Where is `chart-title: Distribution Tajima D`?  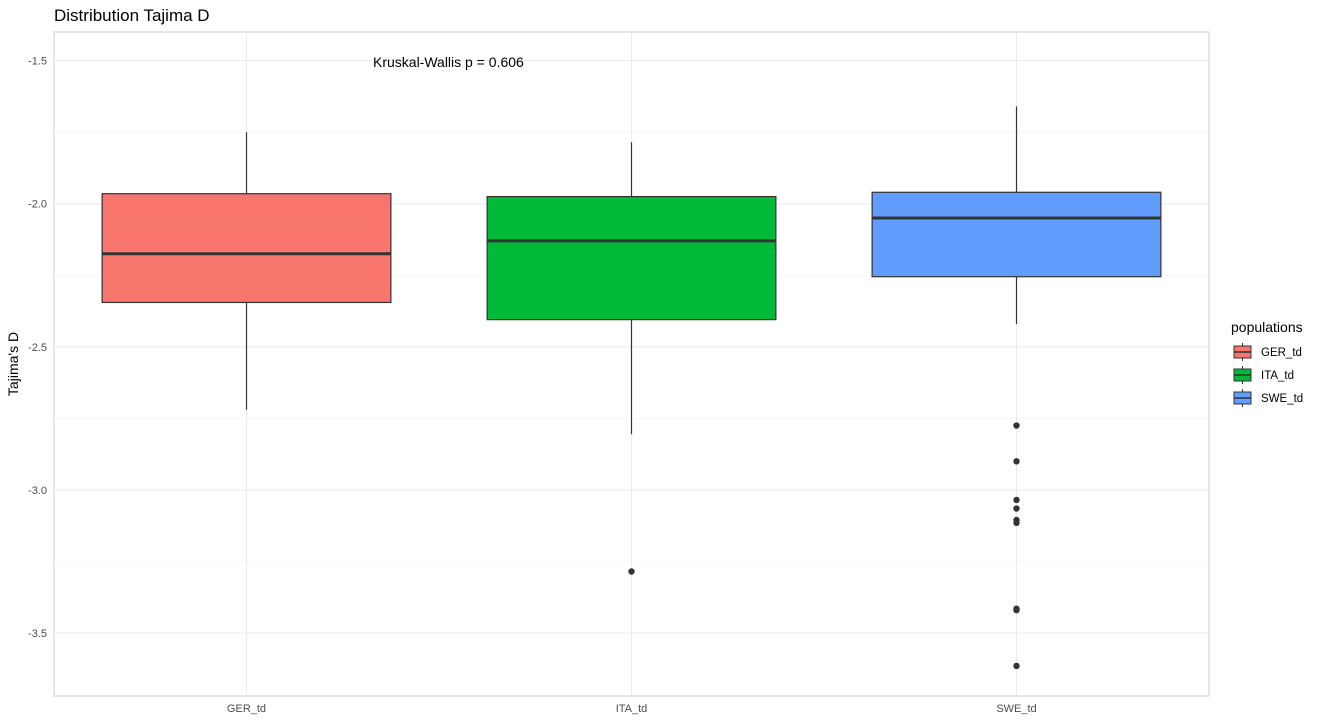
chart-title: Distribution Tajima D is located at coordinates (132, 15).